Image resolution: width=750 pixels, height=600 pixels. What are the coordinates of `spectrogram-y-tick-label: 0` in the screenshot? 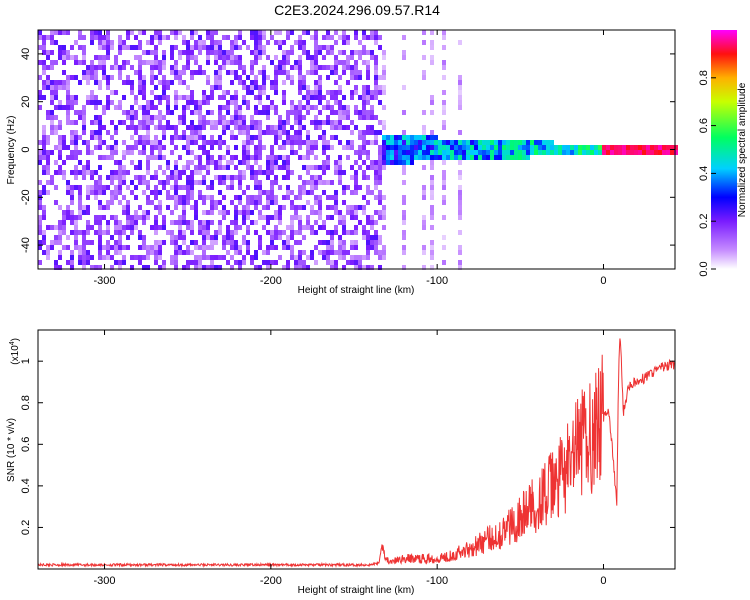 It's located at (26, 149).